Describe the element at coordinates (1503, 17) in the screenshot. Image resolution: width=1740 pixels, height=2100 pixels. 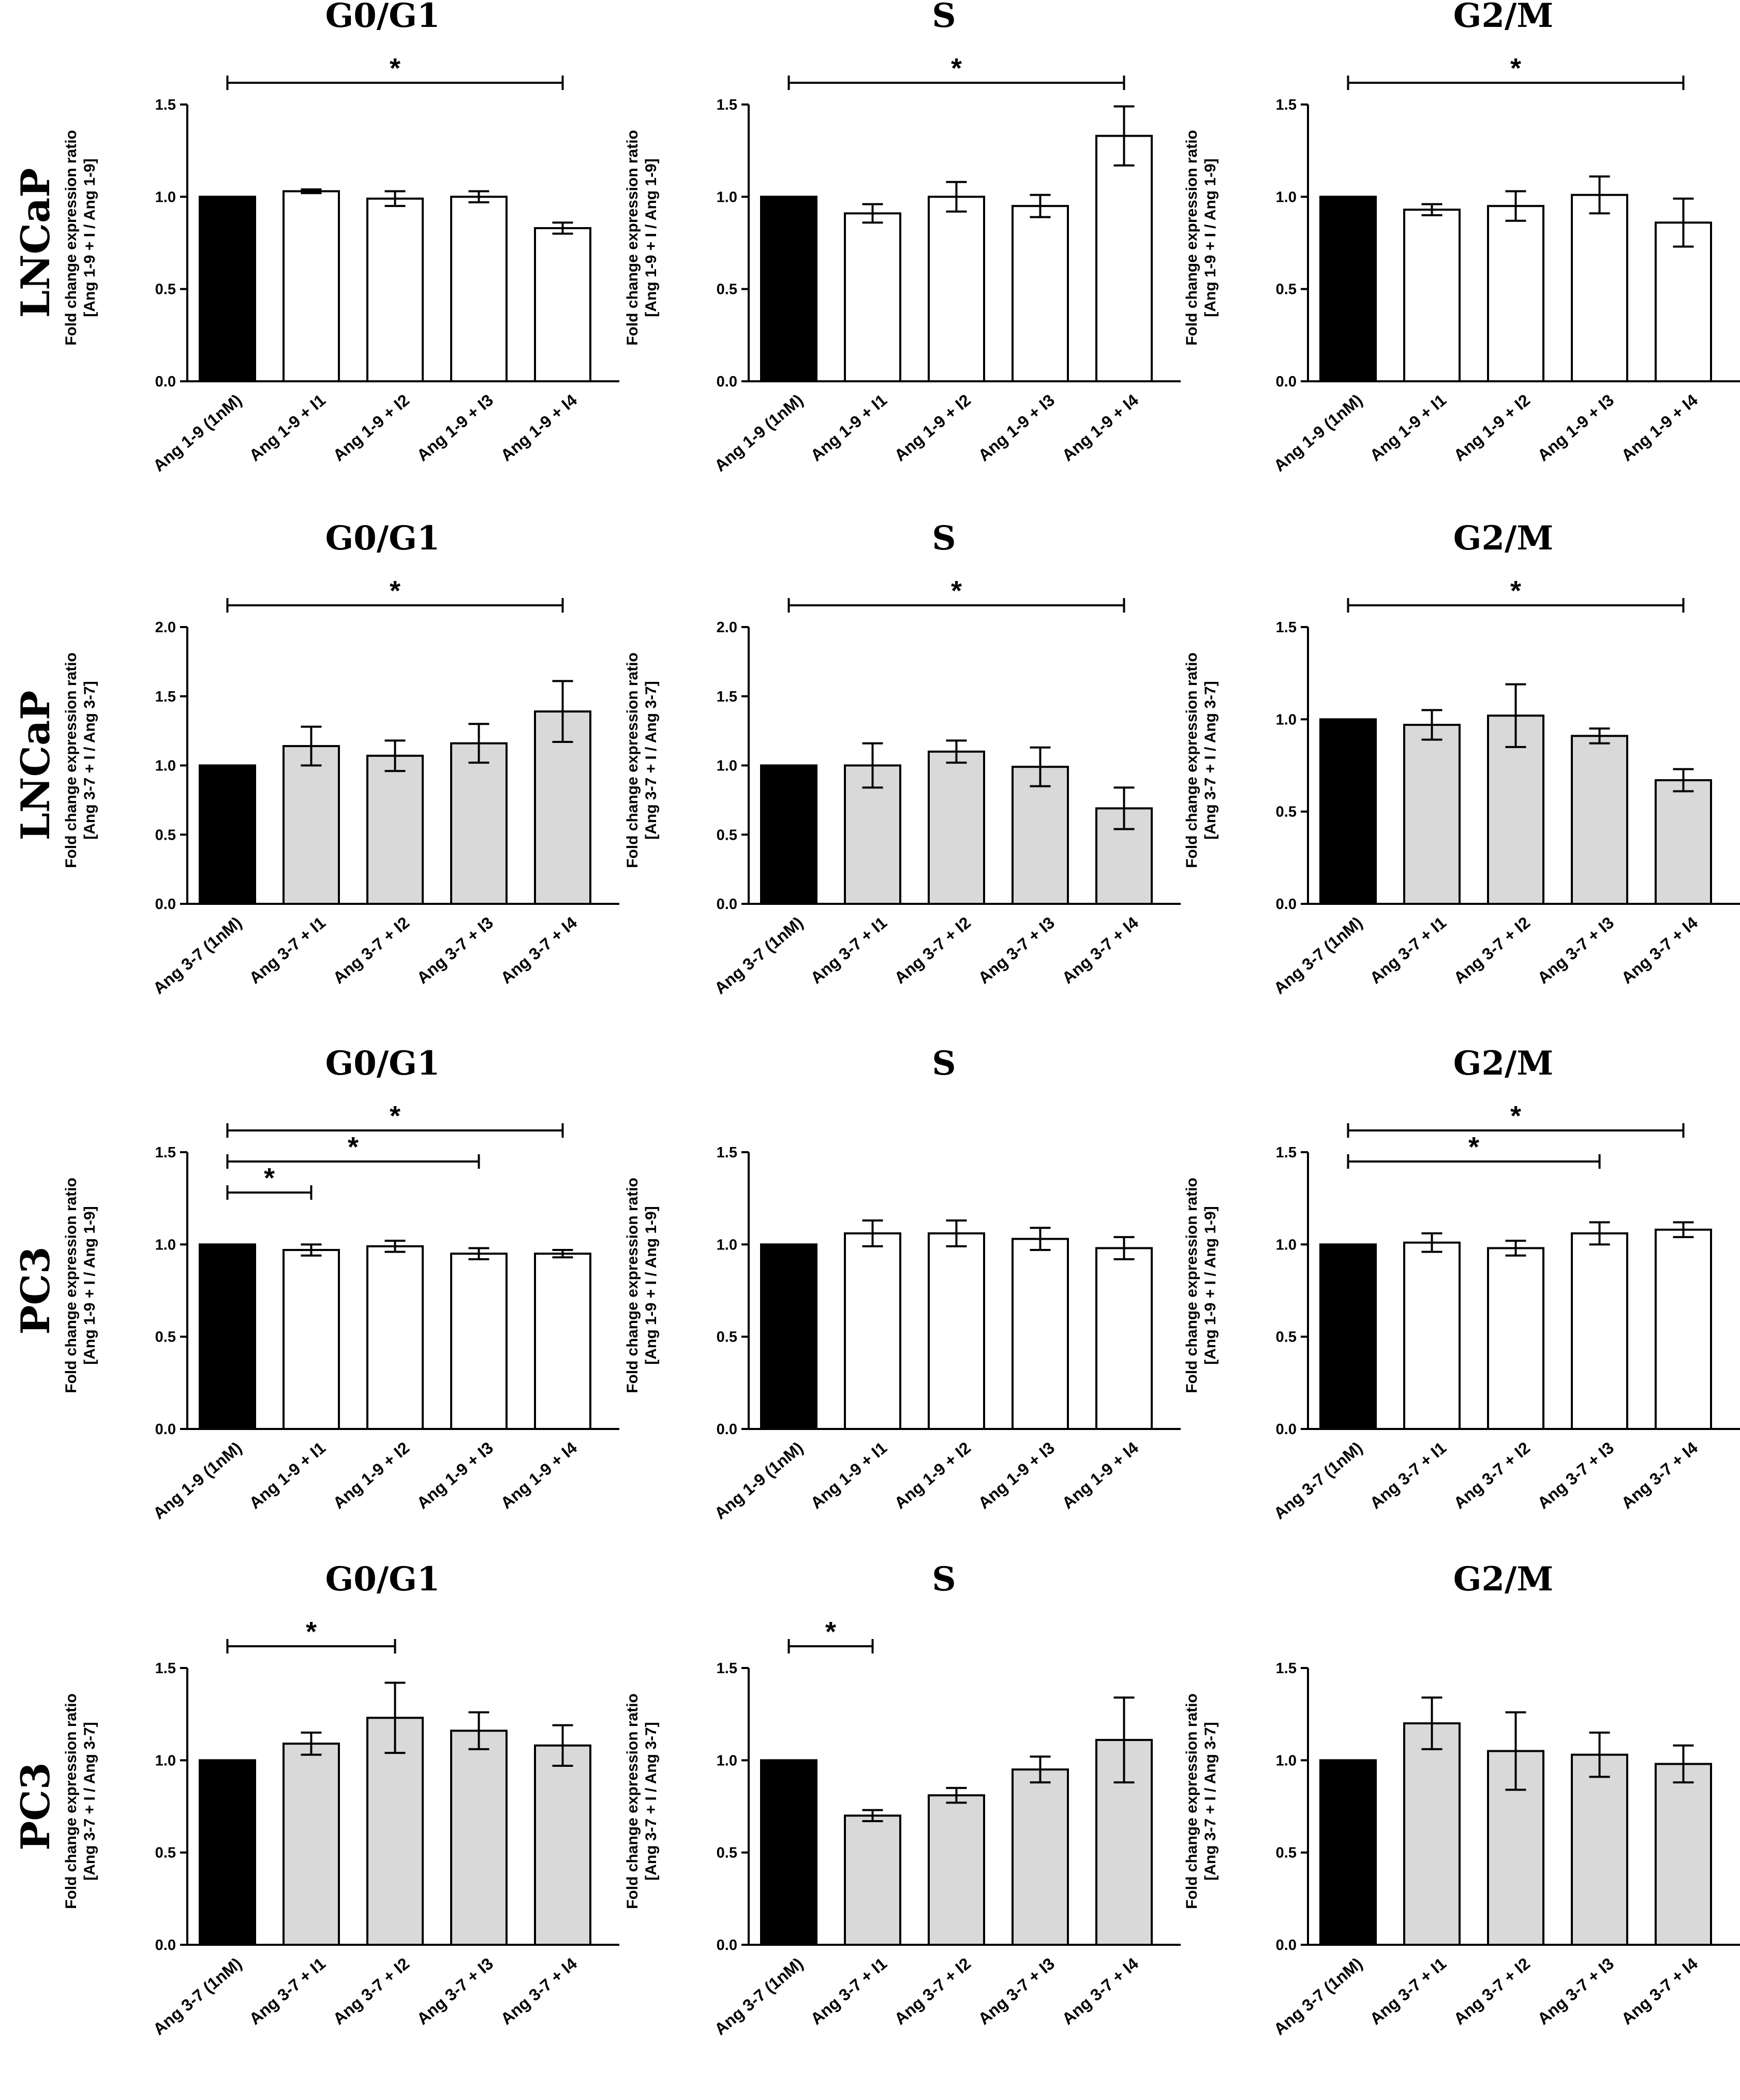
I see `panel-title: G2/M` at that location.